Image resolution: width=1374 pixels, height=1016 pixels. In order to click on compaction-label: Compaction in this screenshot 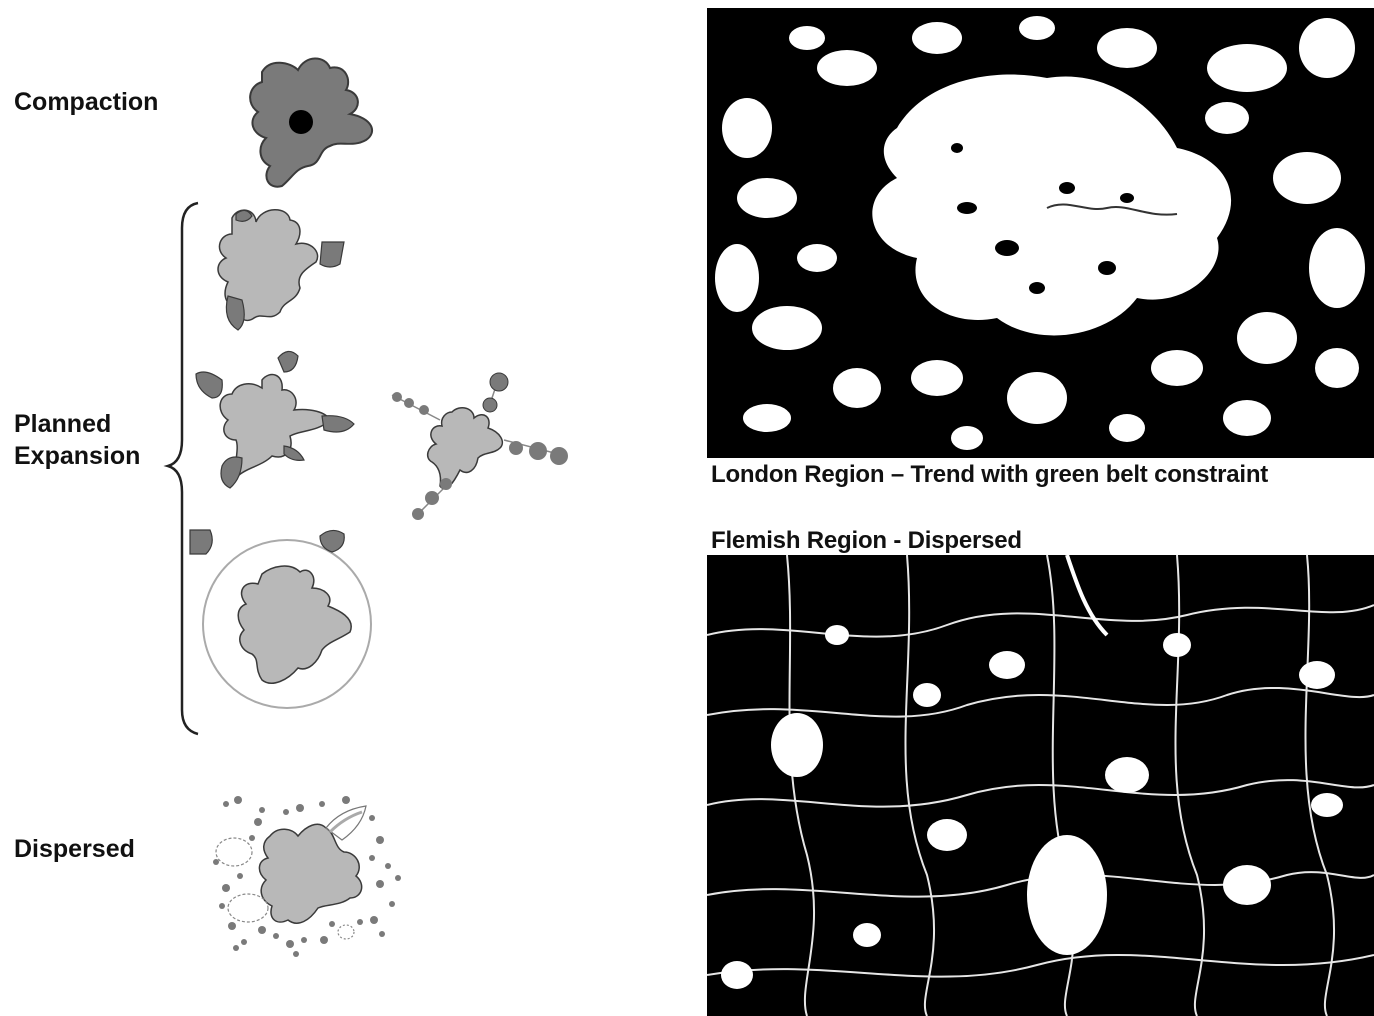, I will do `click(86, 102)`.